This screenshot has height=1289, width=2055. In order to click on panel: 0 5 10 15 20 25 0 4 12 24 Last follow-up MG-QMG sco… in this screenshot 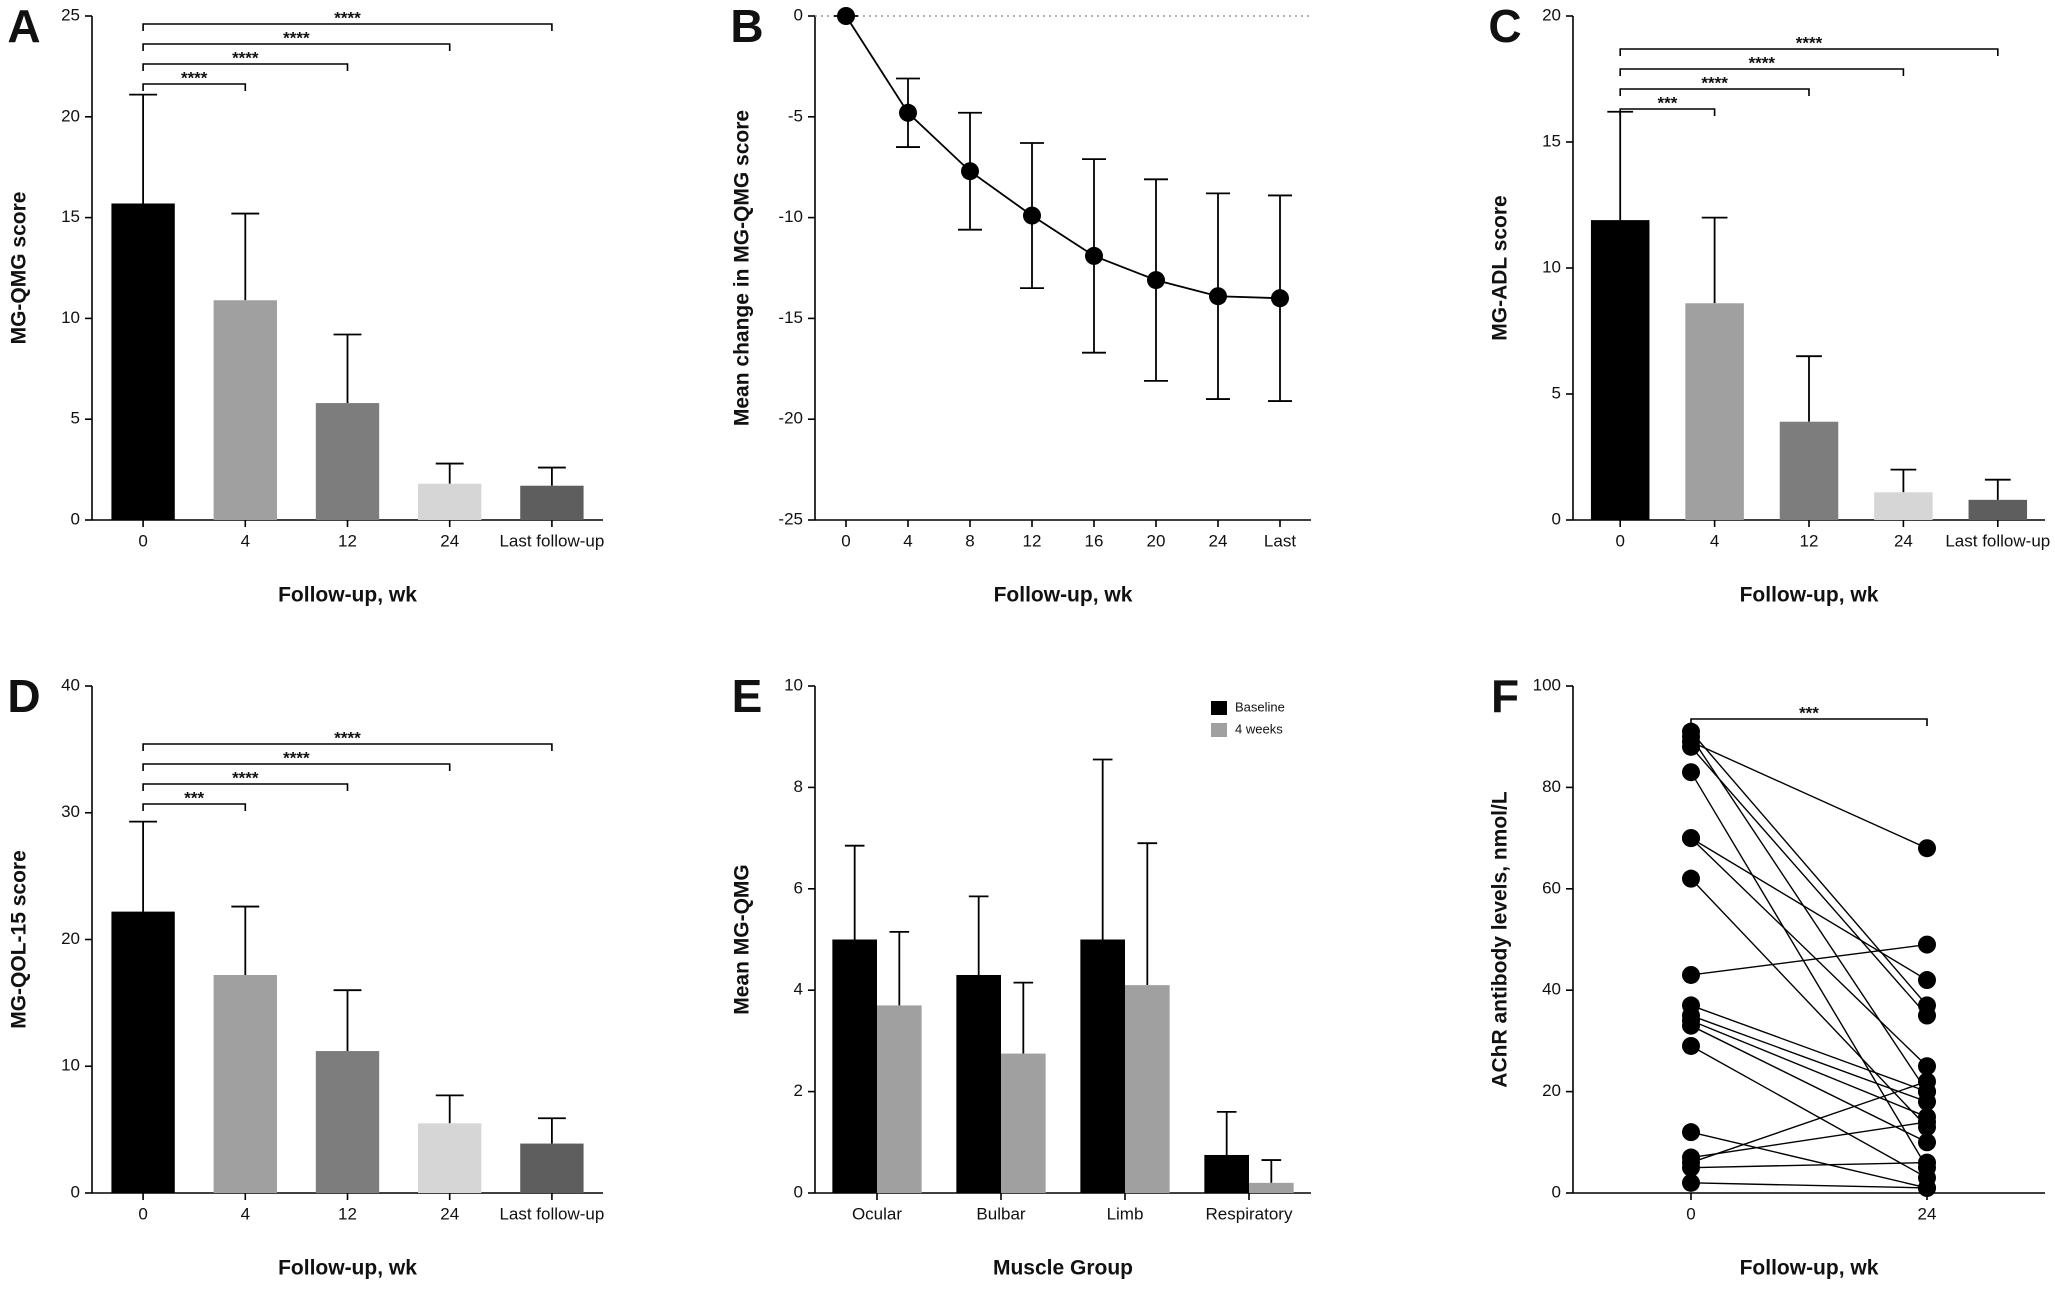, I will do `click(305, 303)`.